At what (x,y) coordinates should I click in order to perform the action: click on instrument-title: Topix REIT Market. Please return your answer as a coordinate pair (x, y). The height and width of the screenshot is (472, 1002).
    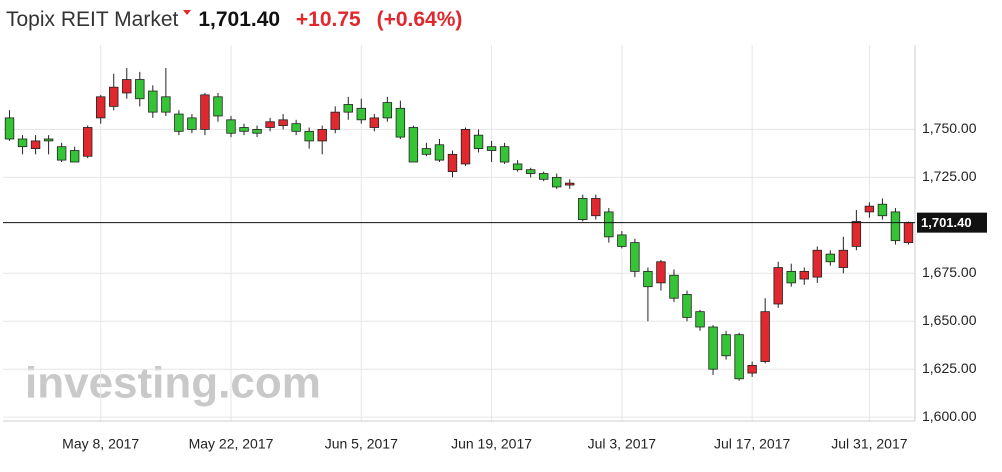
    Looking at the image, I should click on (92, 19).